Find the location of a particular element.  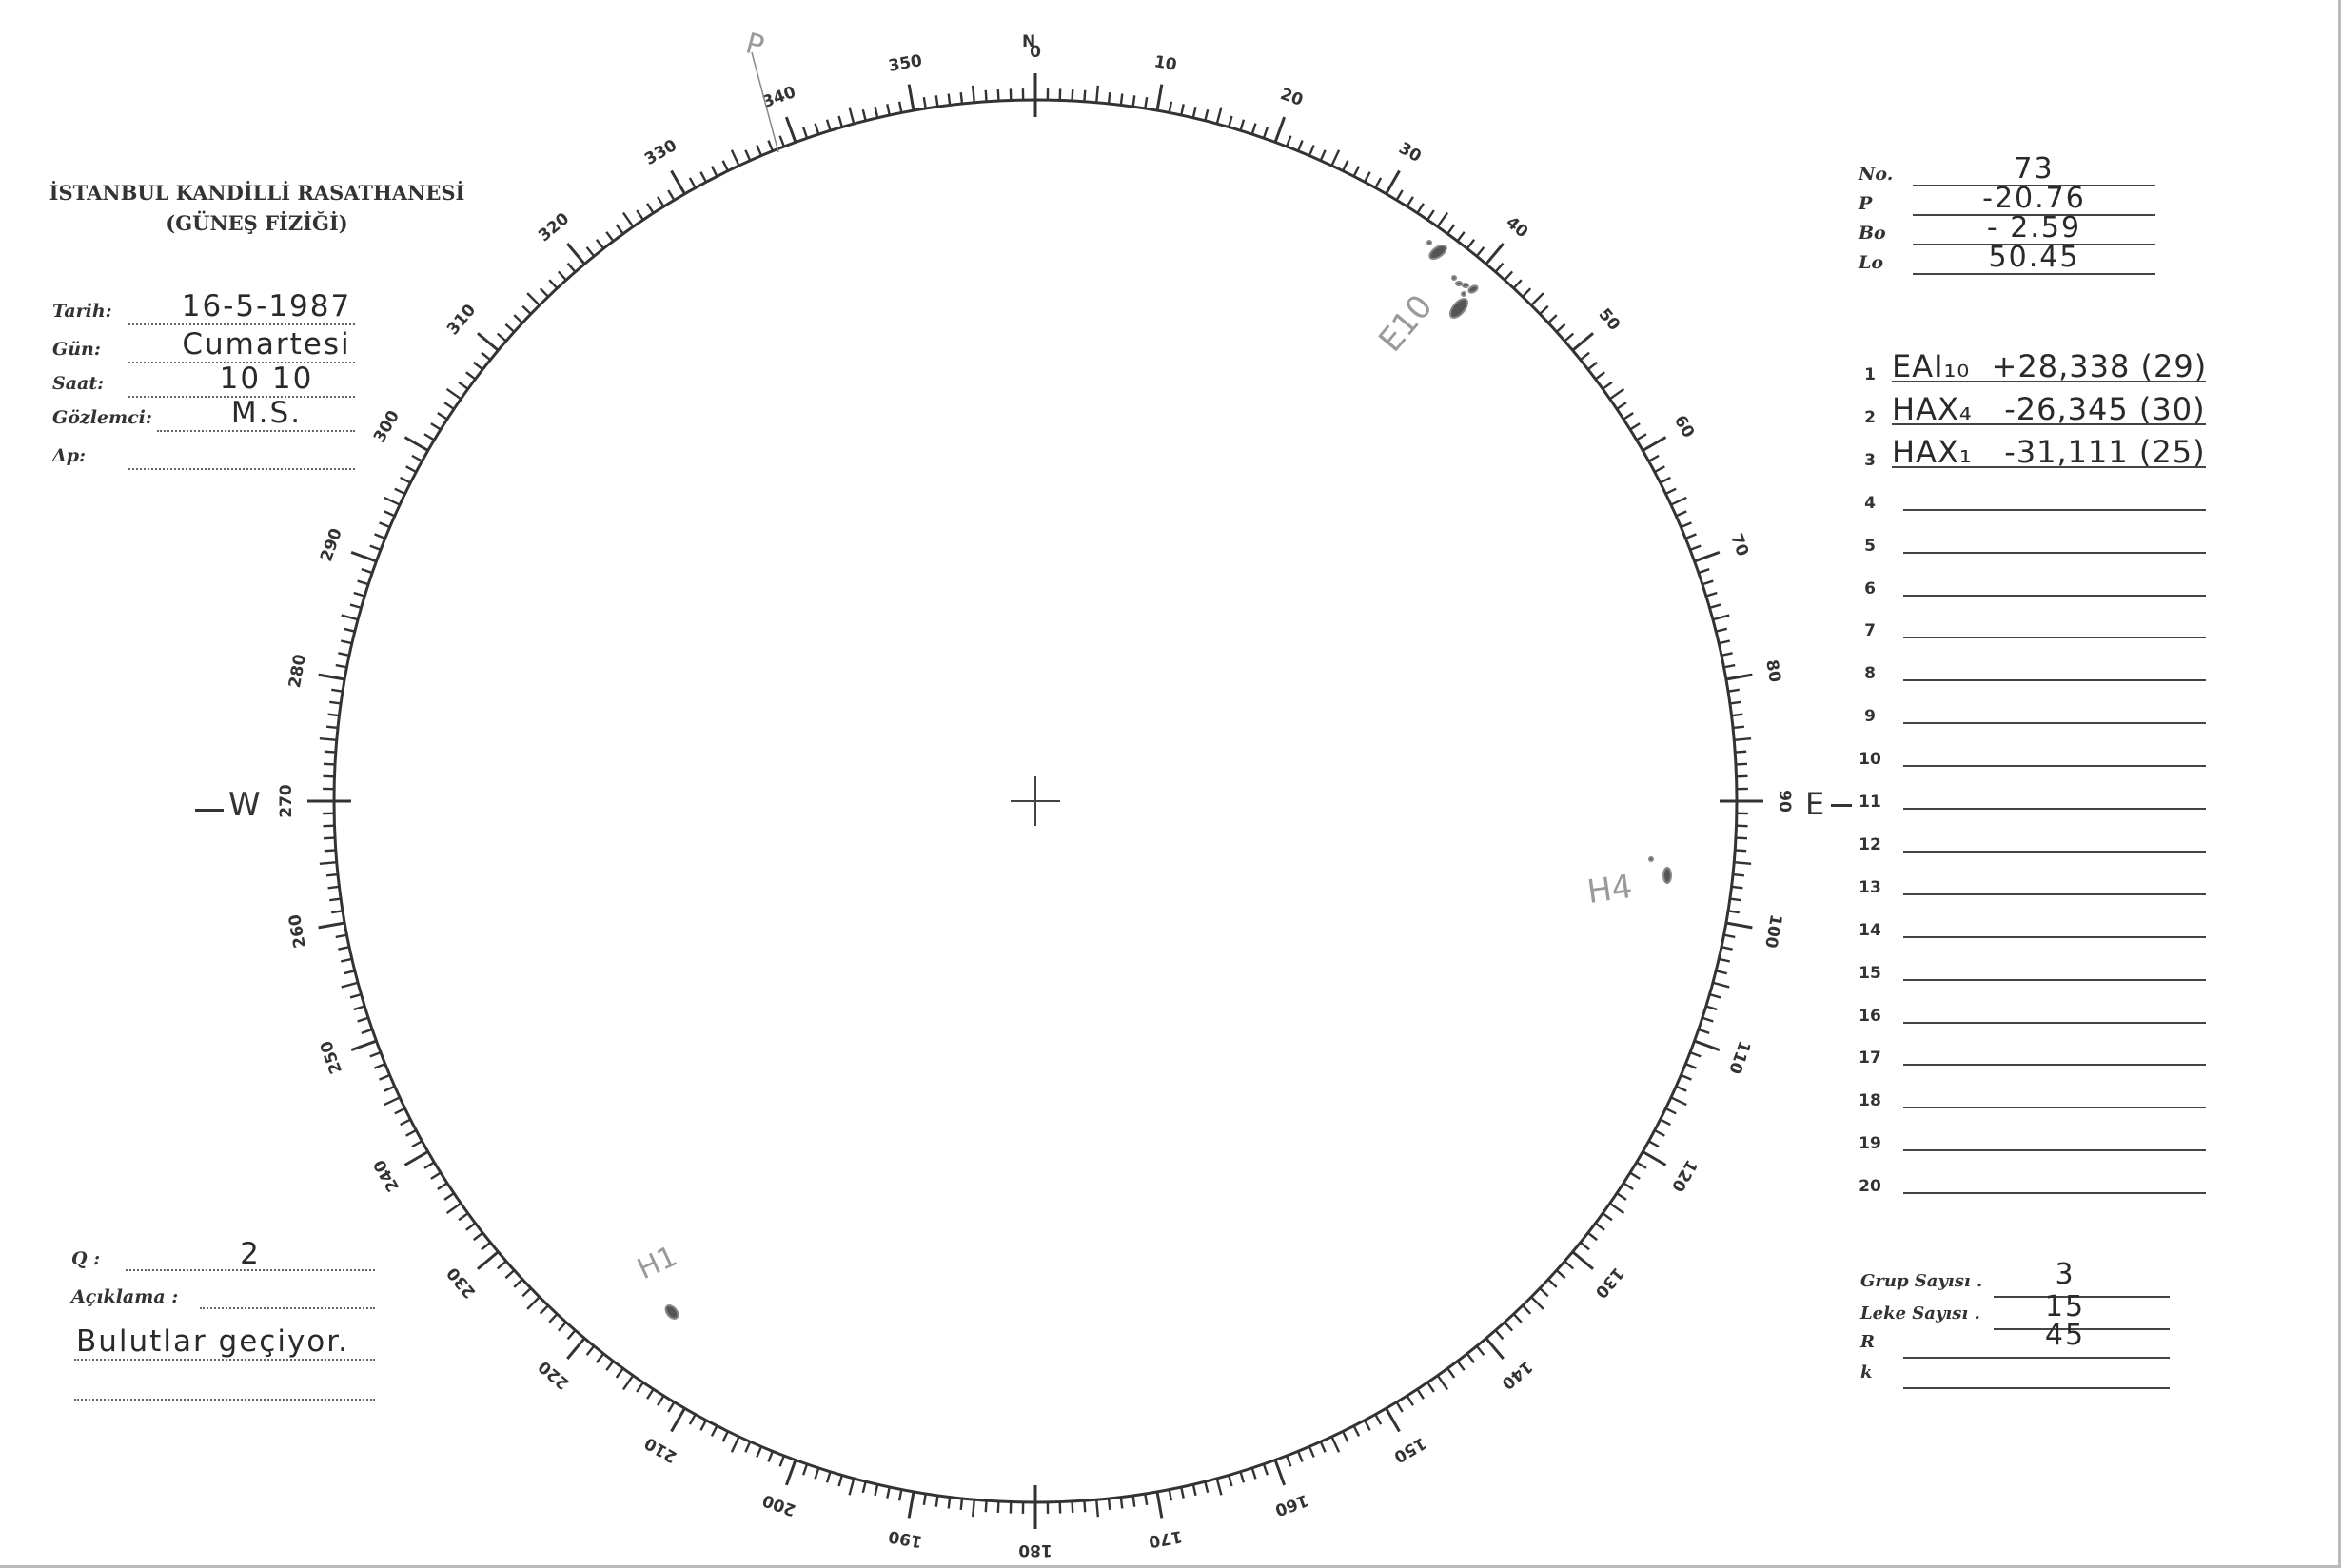

p-axis-line is located at coordinates (765, 102).